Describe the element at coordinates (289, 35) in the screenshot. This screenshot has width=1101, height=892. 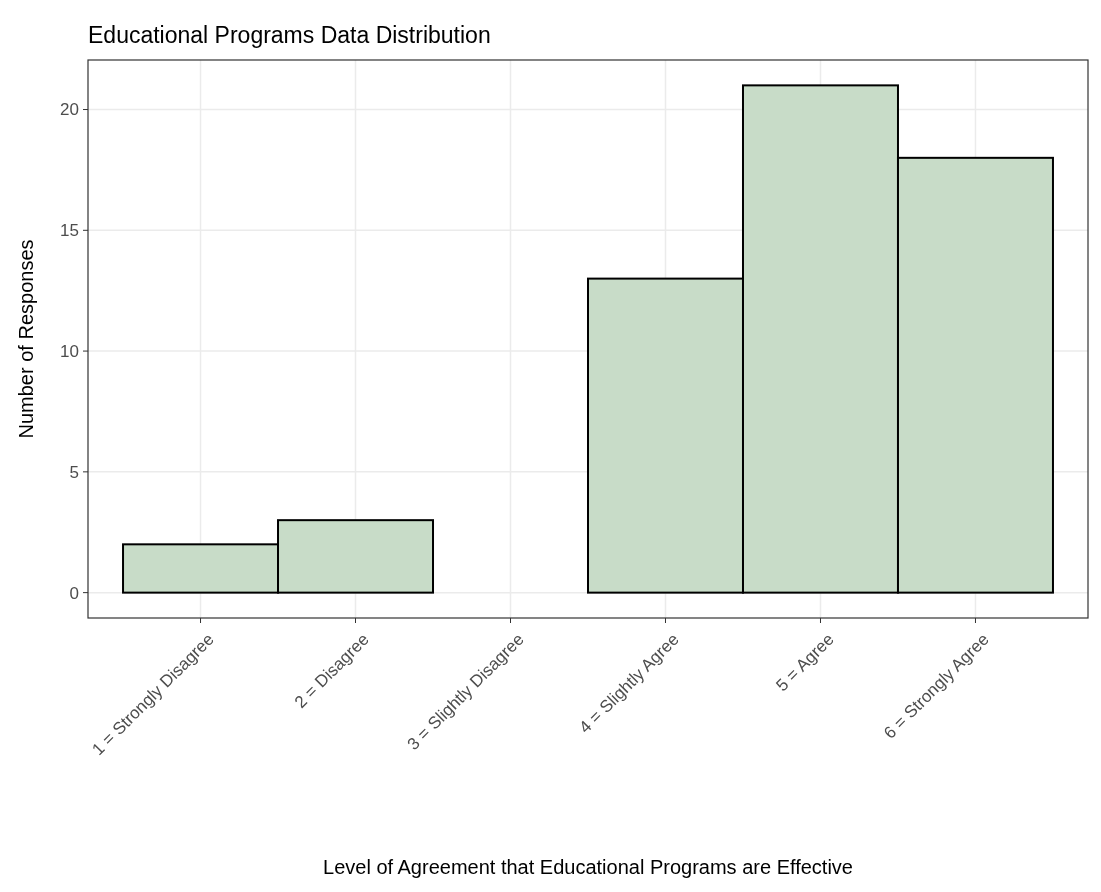
I see `chart-title: Educational Programs Data Distribution` at that location.